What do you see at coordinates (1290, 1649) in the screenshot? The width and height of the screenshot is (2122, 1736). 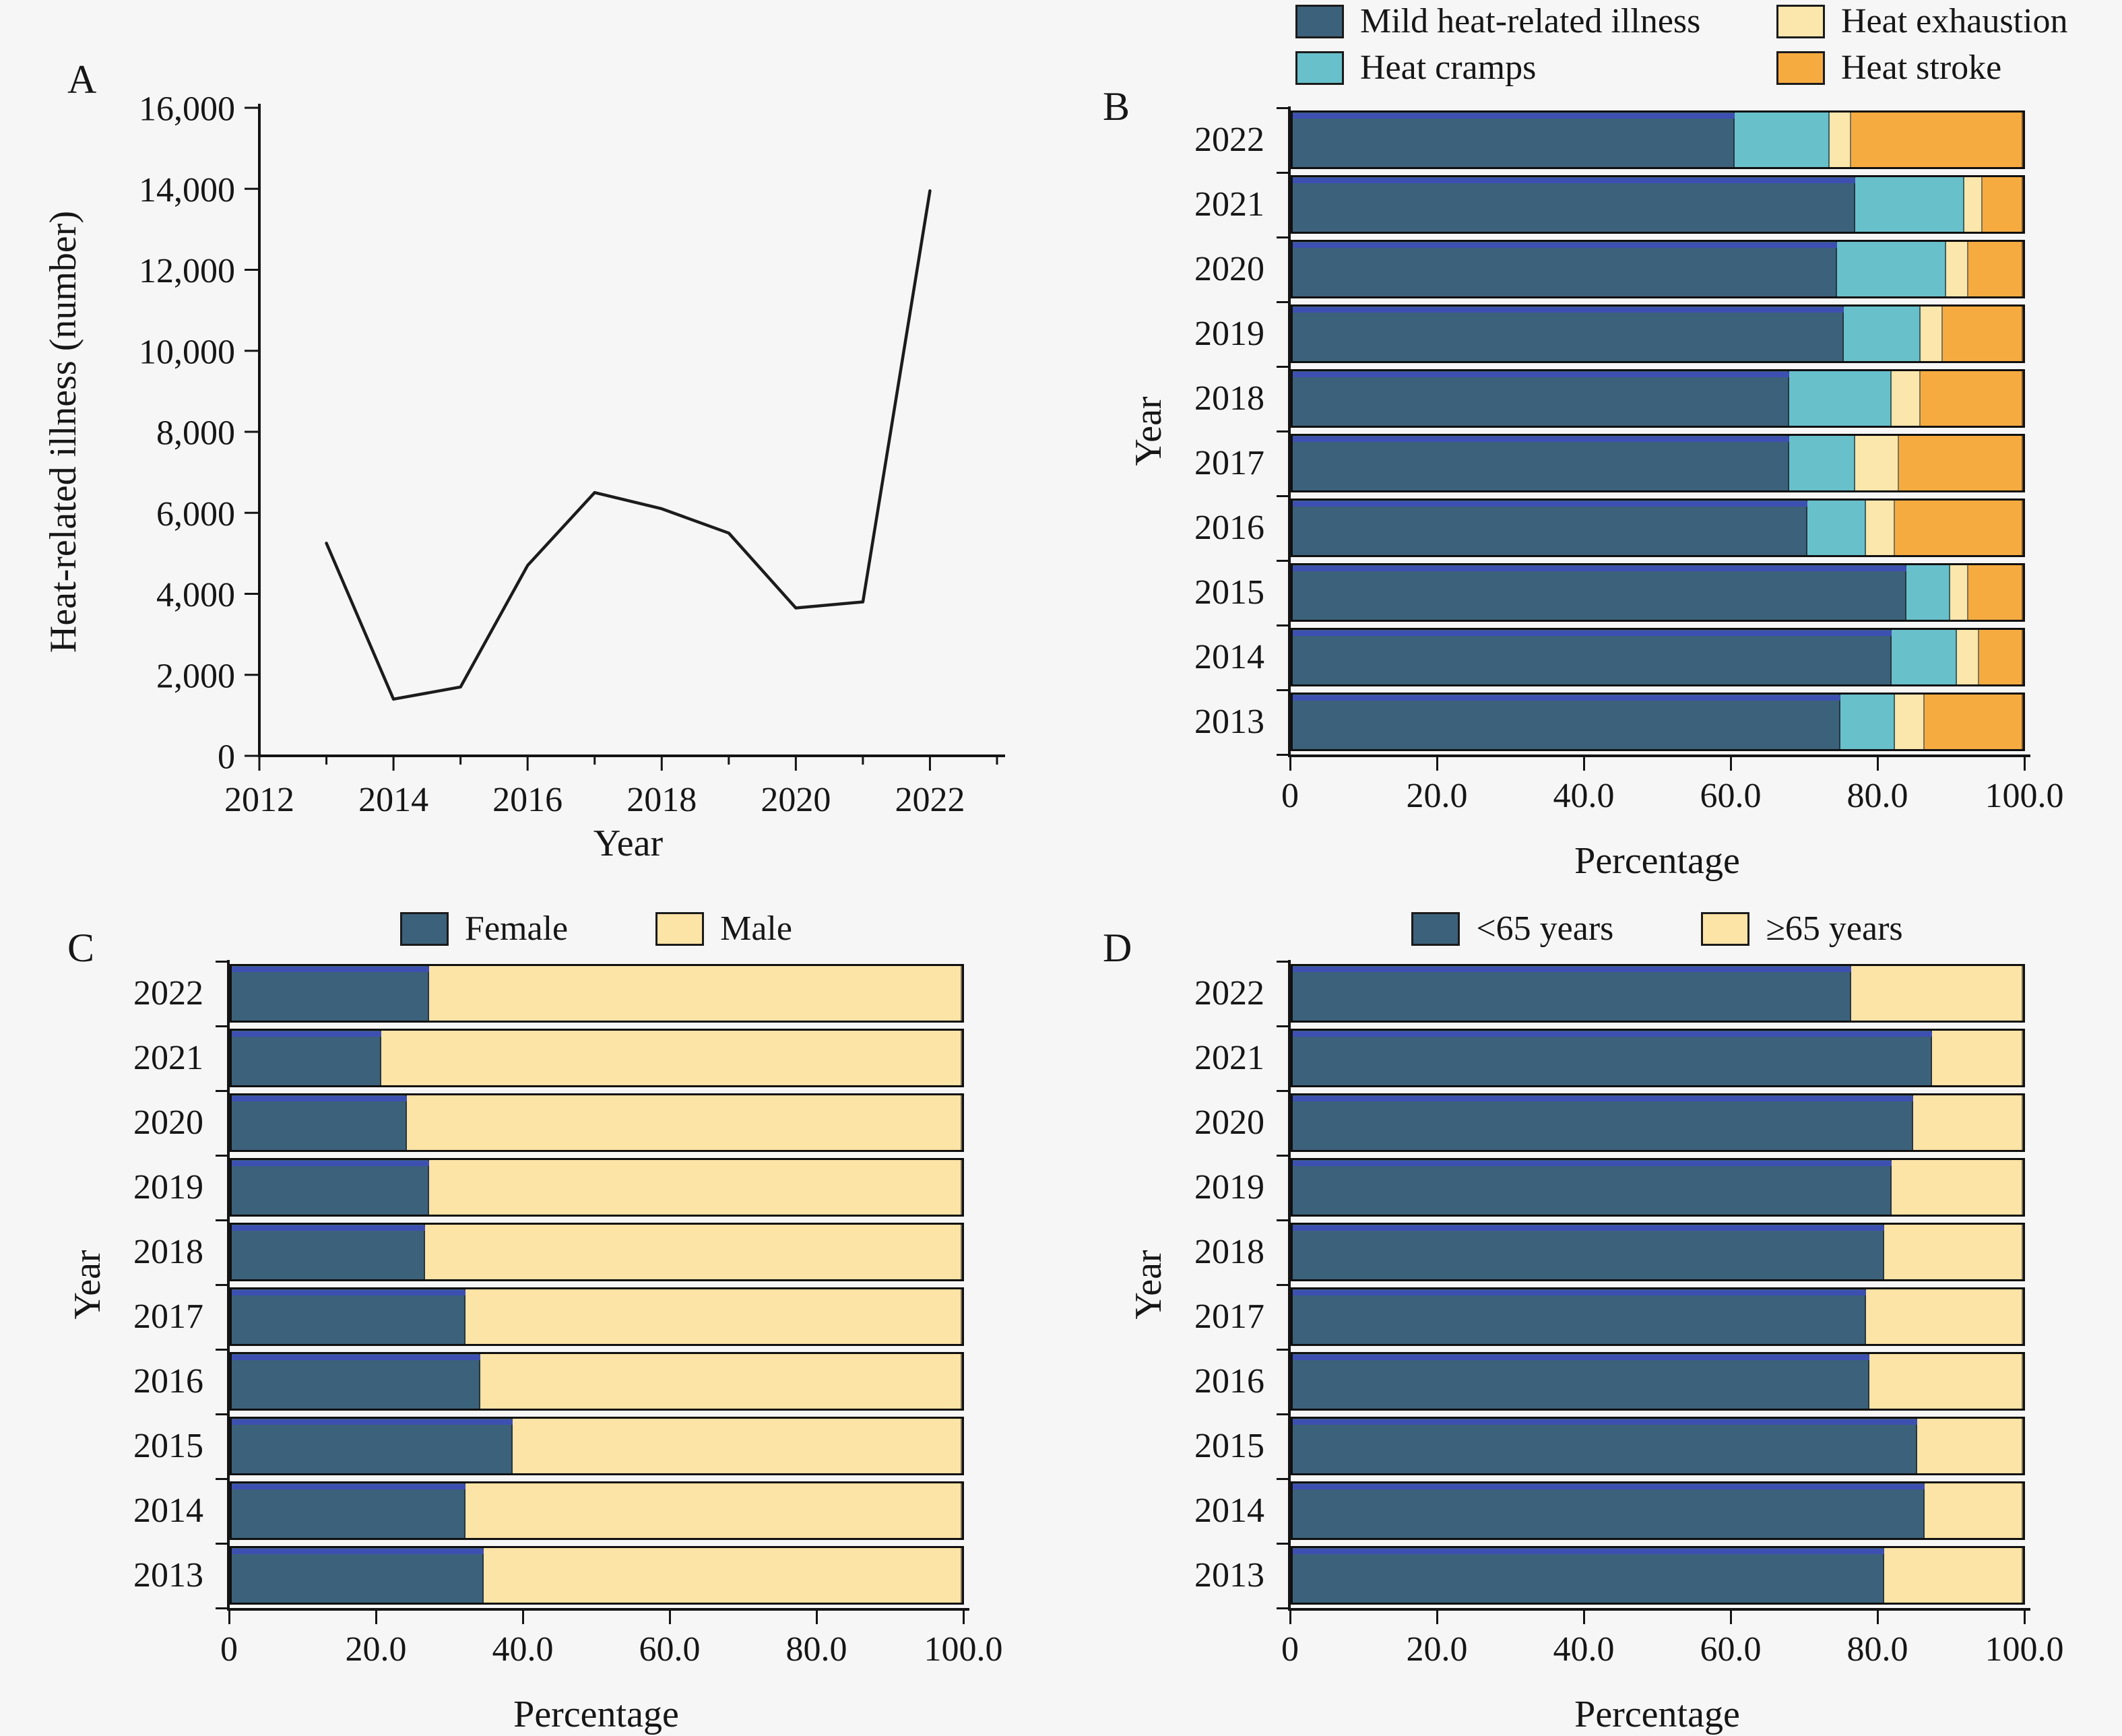 I see `x-tick-label: 0` at bounding box center [1290, 1649].